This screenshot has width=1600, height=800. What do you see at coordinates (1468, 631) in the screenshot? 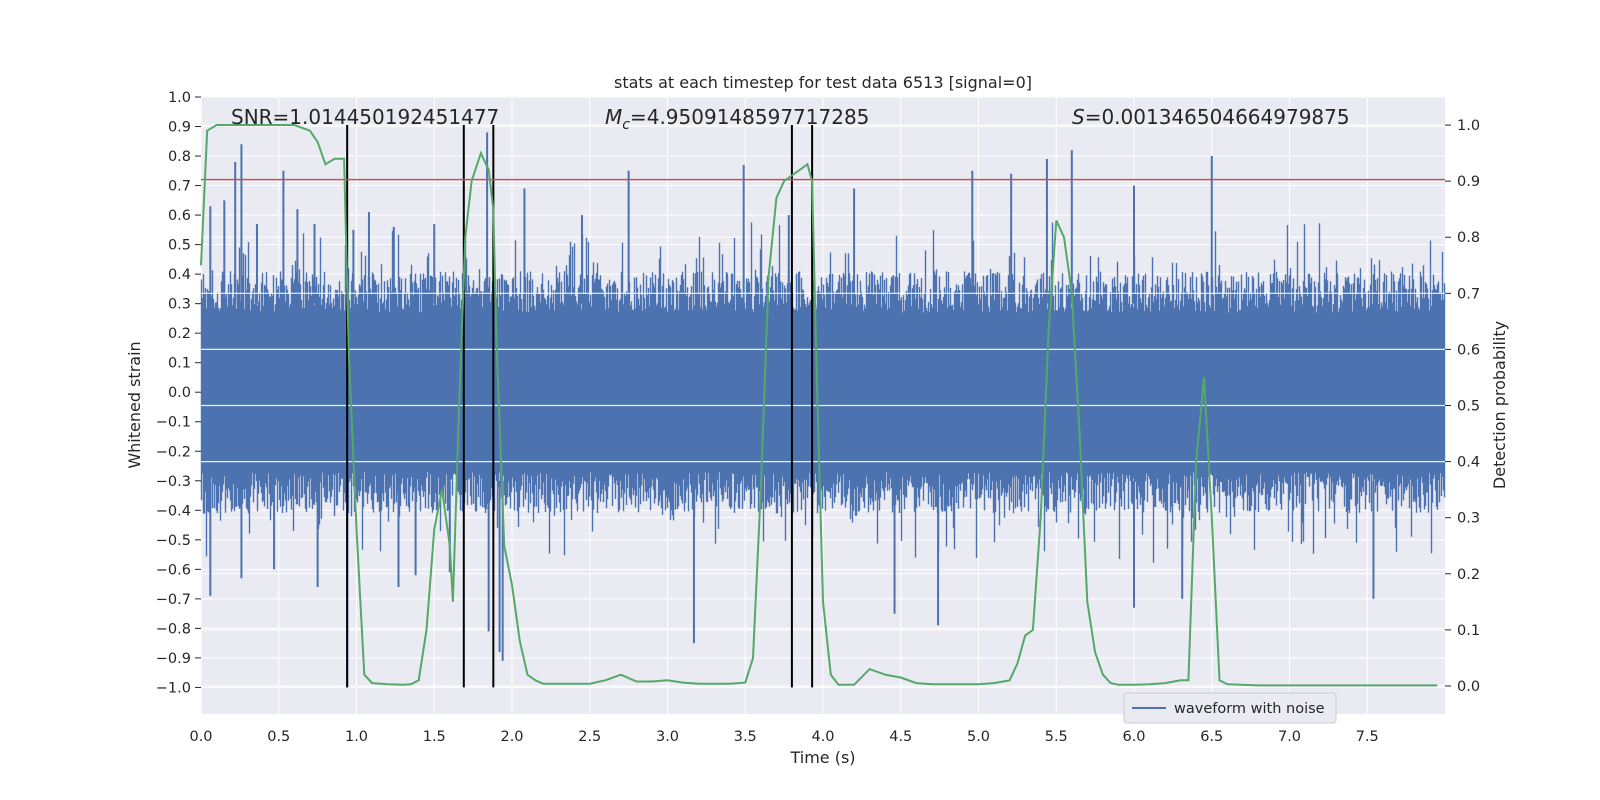
I see `y-tick-label-right: 0.1` at bounding box center [1468, 631].